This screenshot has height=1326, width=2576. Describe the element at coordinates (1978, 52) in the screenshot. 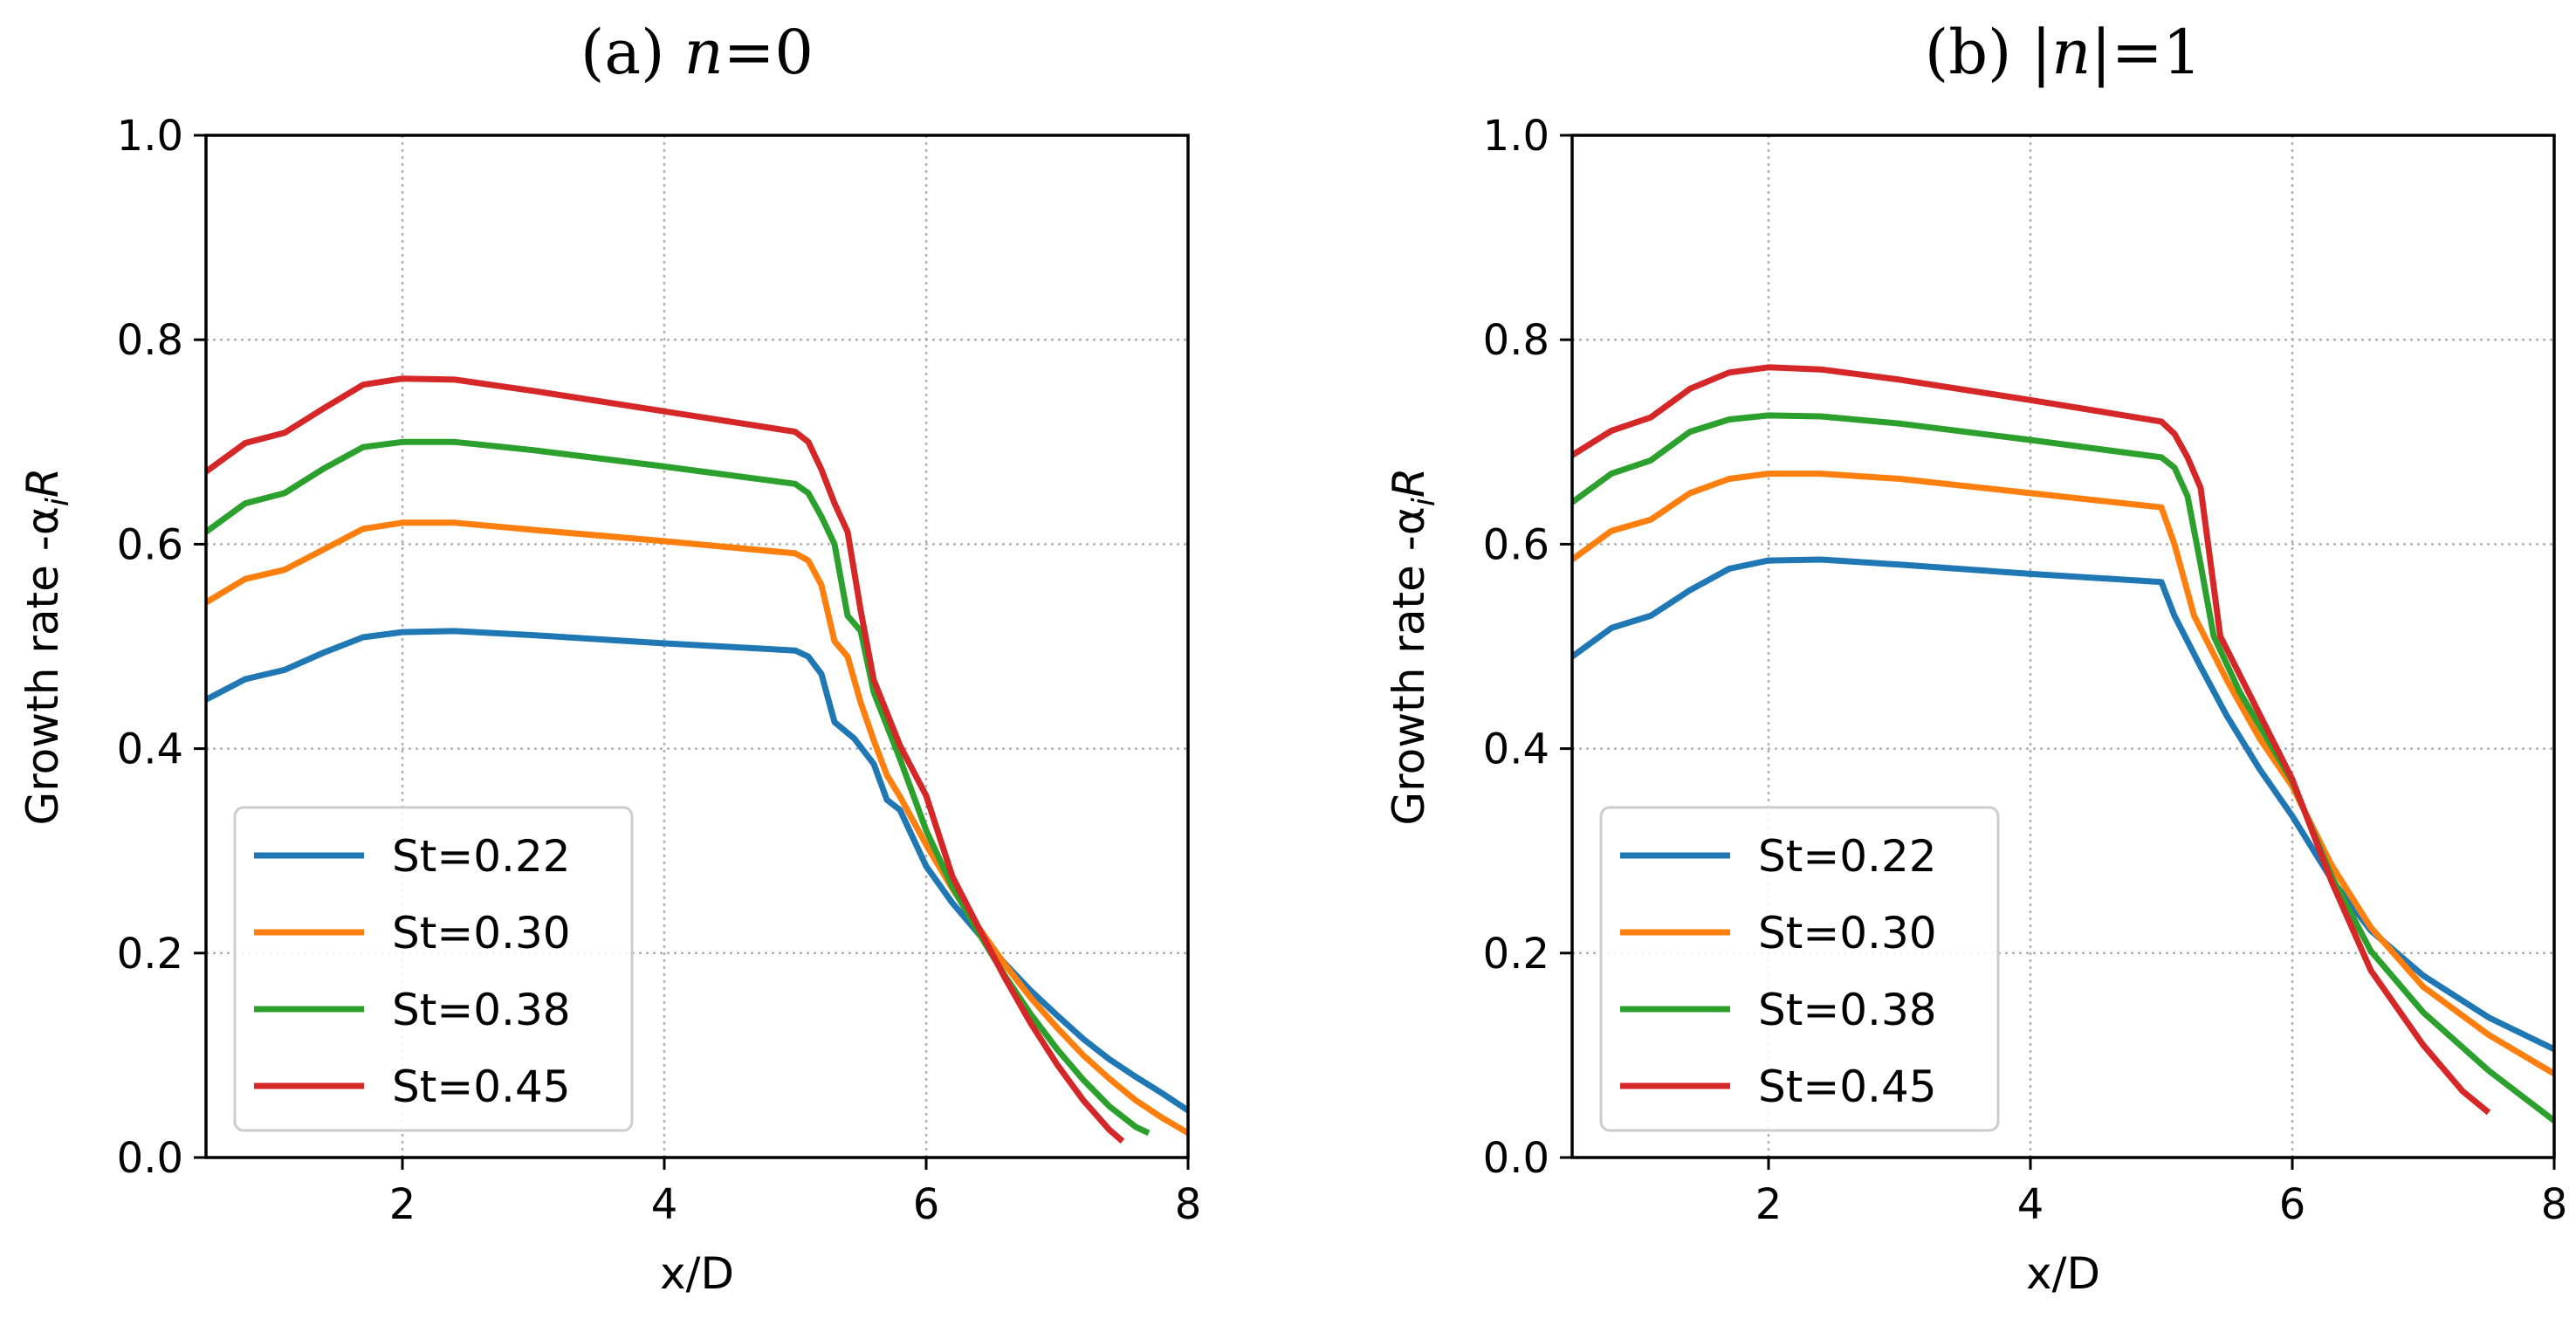

I see `panel-title-prefix: (b)` at that location.